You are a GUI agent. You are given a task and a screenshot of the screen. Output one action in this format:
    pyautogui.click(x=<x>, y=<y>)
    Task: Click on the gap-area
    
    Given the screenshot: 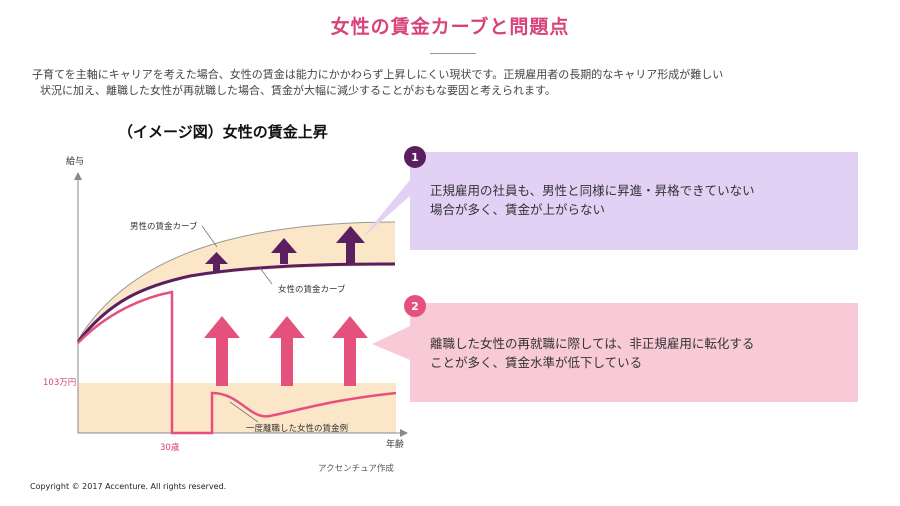 What is the action you would take?
    pyautogui.click(x=236, y=282)
    